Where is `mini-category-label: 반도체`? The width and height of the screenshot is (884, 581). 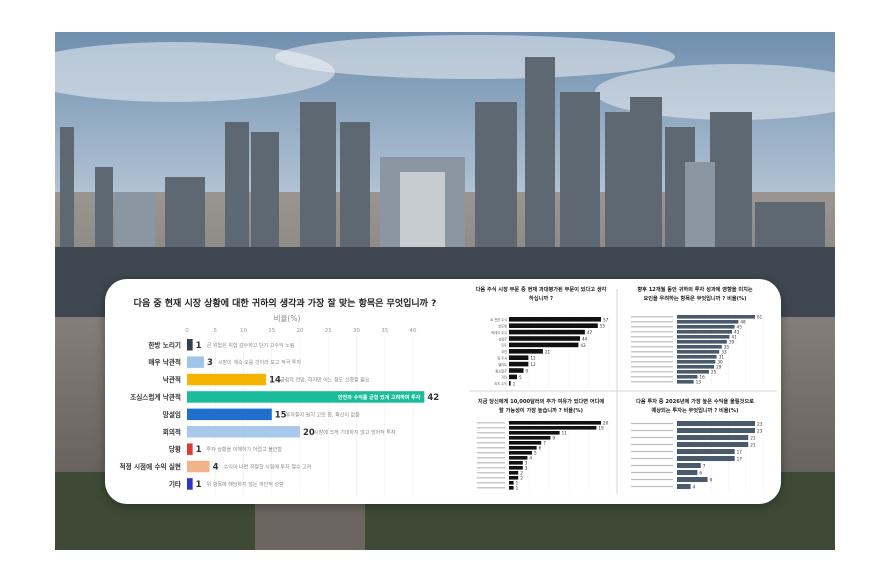 mini-category-label: 반도체 is located at coordinates (502, 326).